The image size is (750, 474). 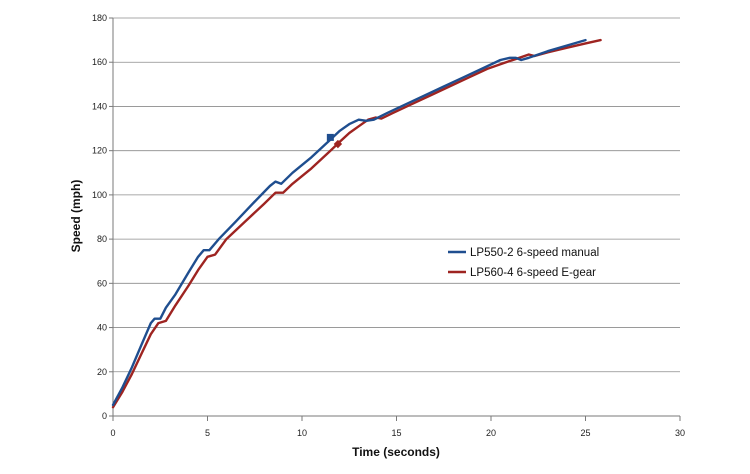 I want to click on y-tick-label: 40, so click(x=102, y=328).